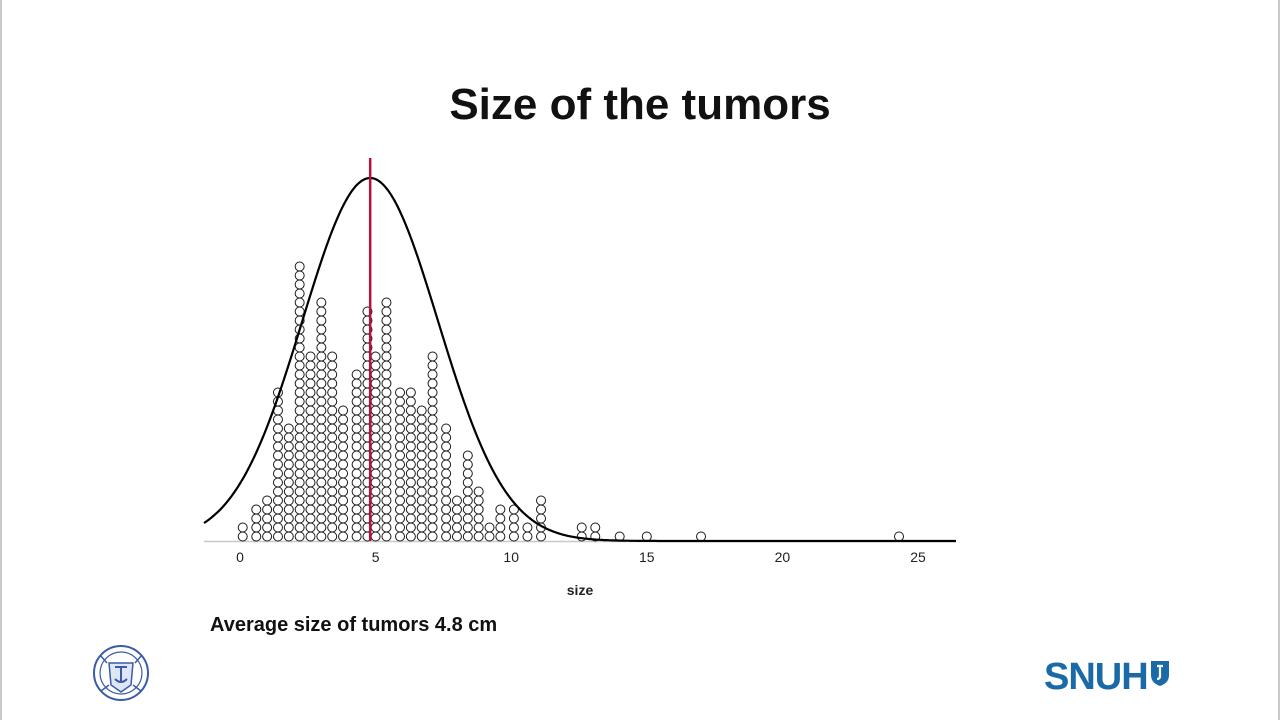 The height and width of the screenshot is (720, 1280). I want to click on average-size-caption: Average size of tumors 4.8 cm, so click(354, 625).